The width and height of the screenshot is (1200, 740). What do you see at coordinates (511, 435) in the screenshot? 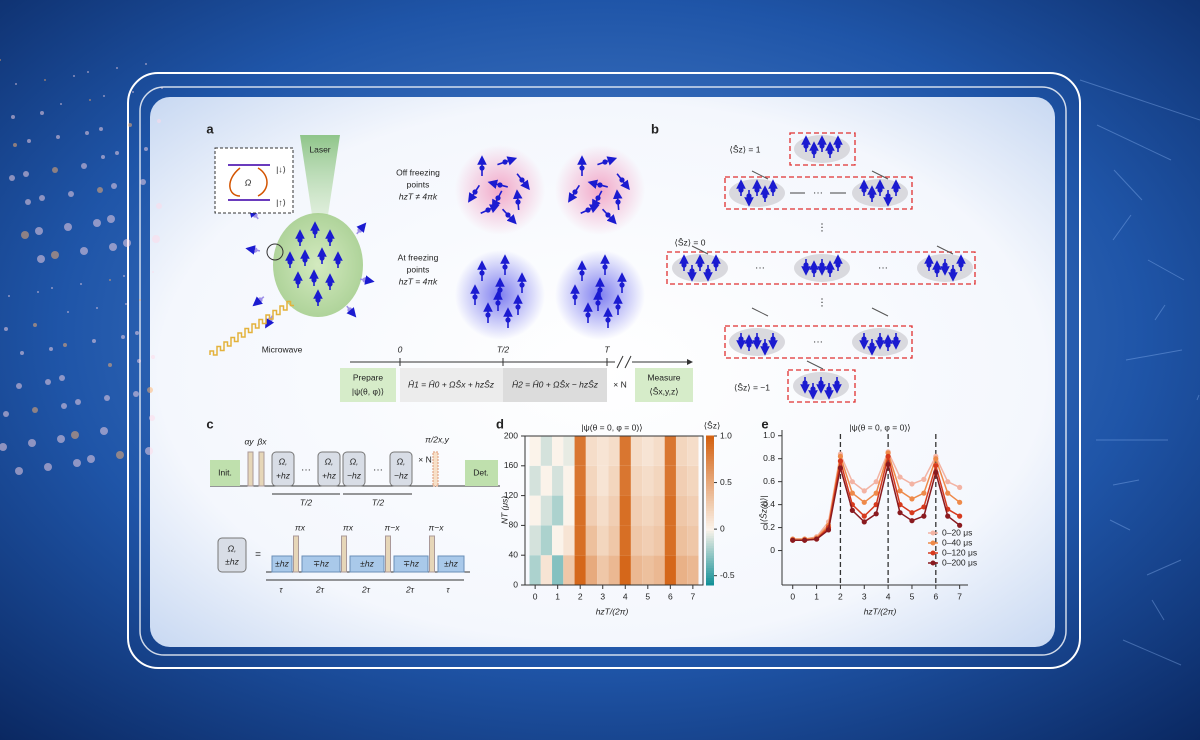
I see `y-tick-label: 200` at bounding box center [511, 435].